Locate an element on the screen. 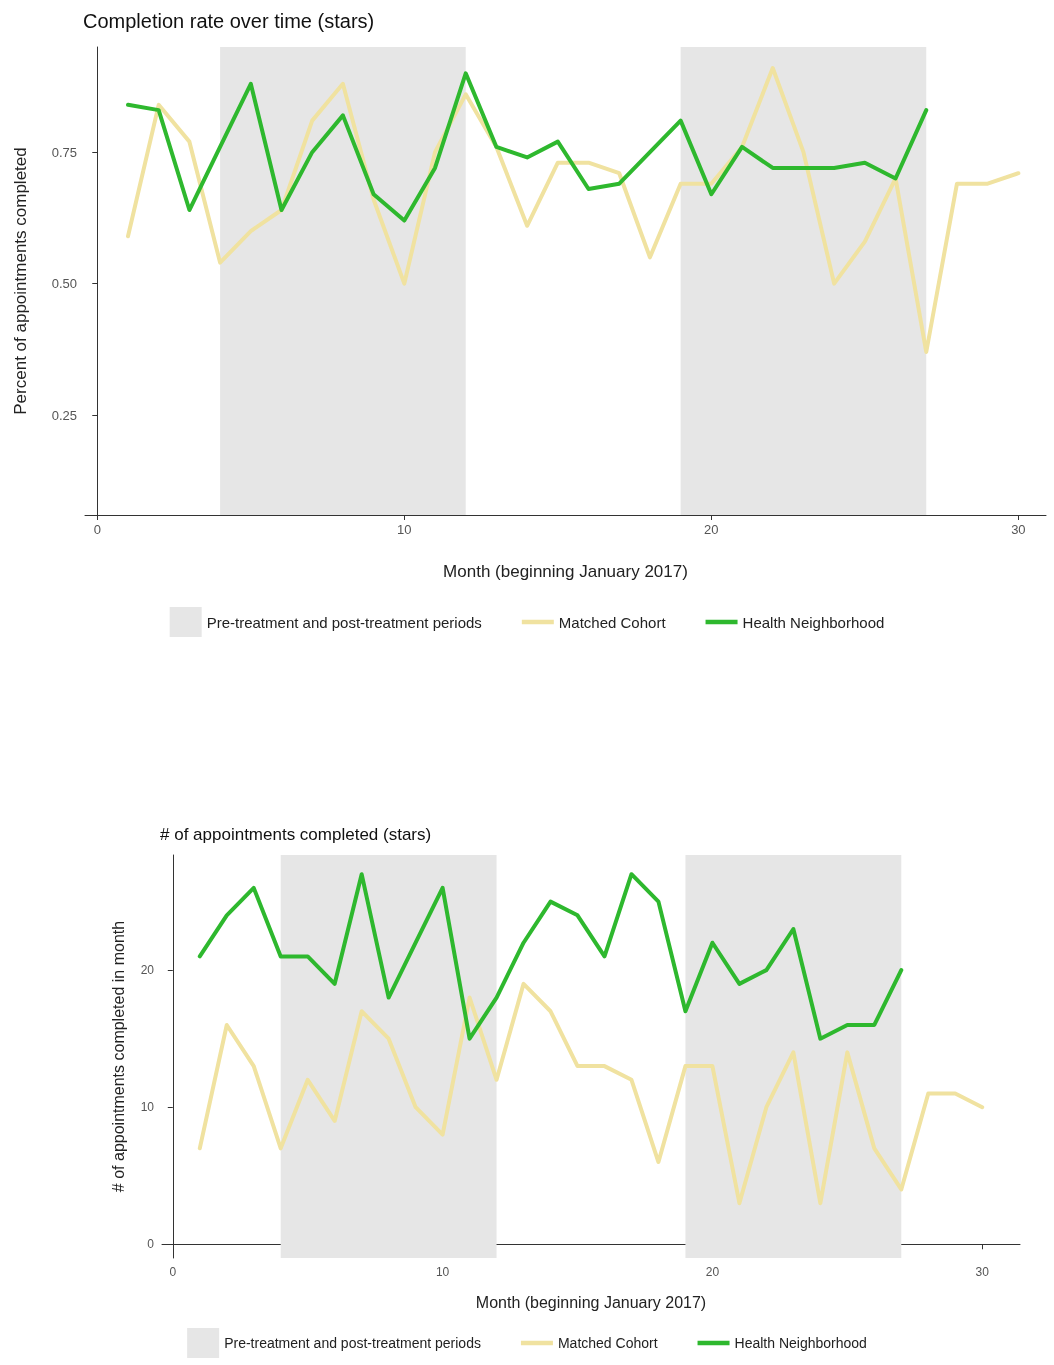 Image resolution: width=1054 pixels, height=1365 pixels. y-tick-label: 0.25 is located at coordinates (64, 415).